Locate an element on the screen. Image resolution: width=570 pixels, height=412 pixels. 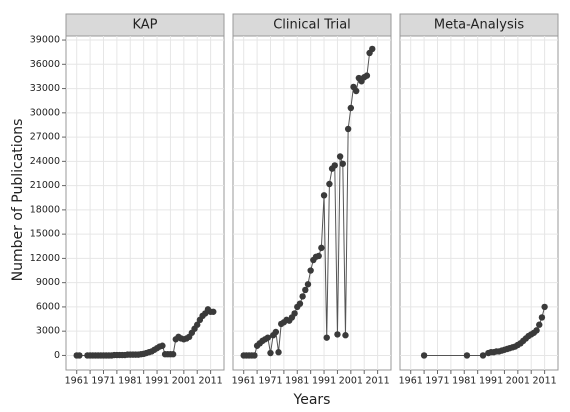
y-tick-label: 36000 is located at coordinates (45, 64).